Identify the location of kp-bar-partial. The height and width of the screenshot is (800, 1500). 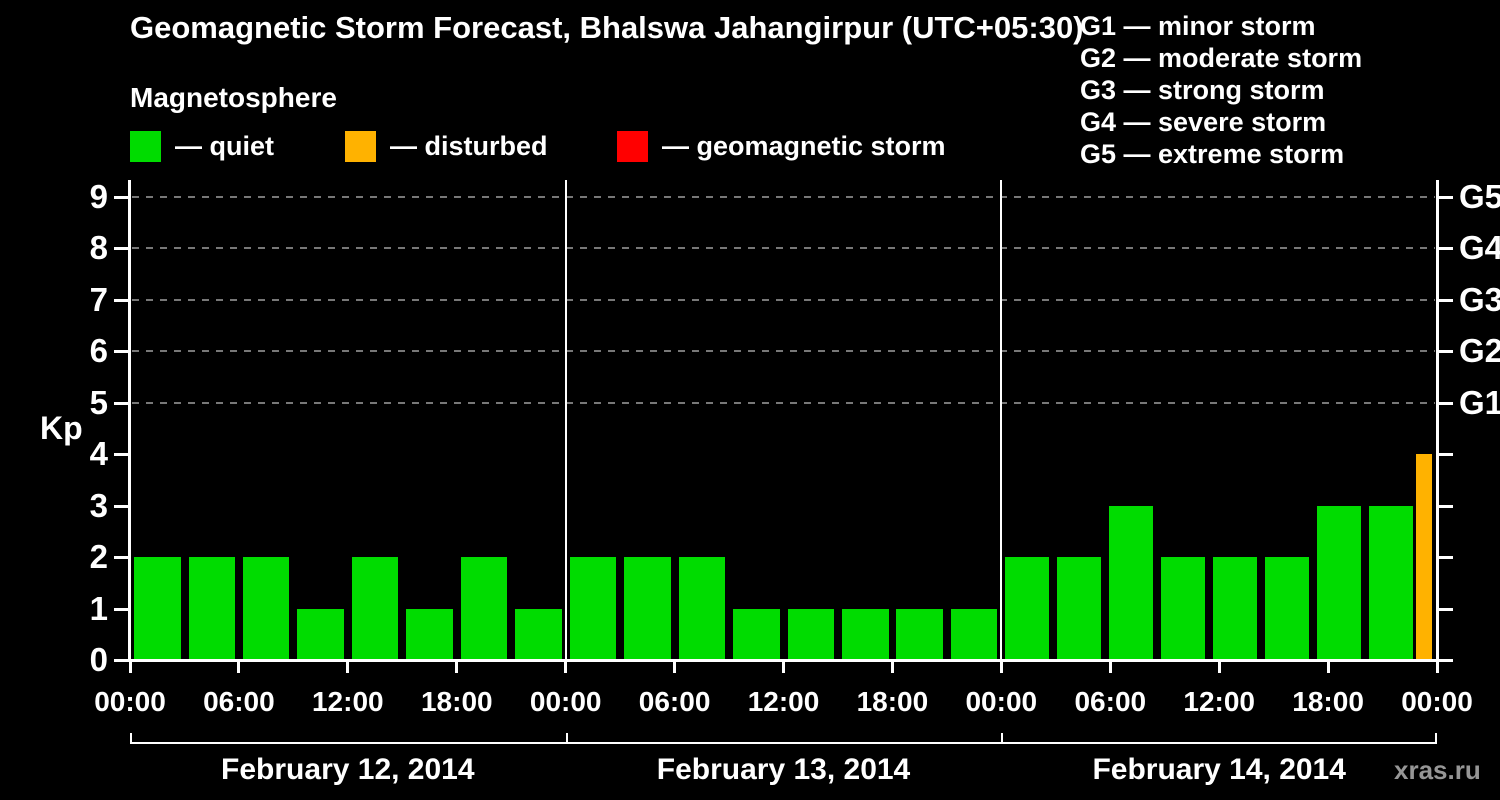
(1424, 556).